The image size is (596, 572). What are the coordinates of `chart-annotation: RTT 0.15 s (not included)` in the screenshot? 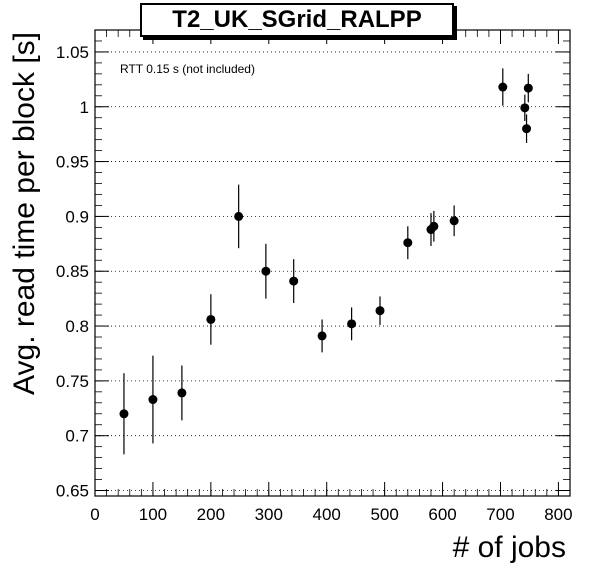 It's located at (187, 69).